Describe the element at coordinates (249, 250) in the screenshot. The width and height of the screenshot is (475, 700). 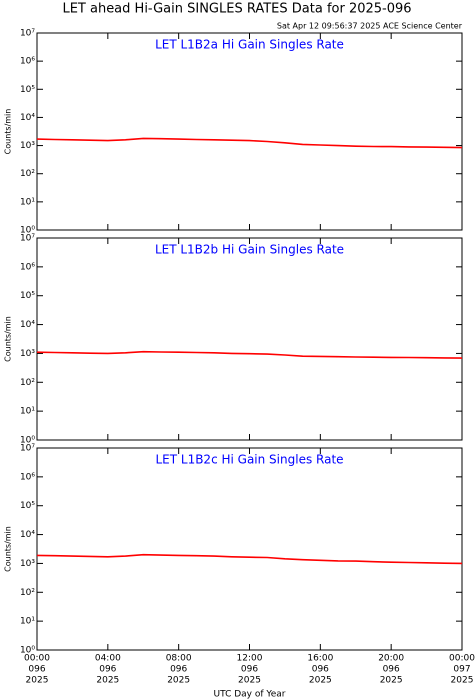
I see `panel-title: LET L1B2b Hi Gain Singles Rate` at that location.